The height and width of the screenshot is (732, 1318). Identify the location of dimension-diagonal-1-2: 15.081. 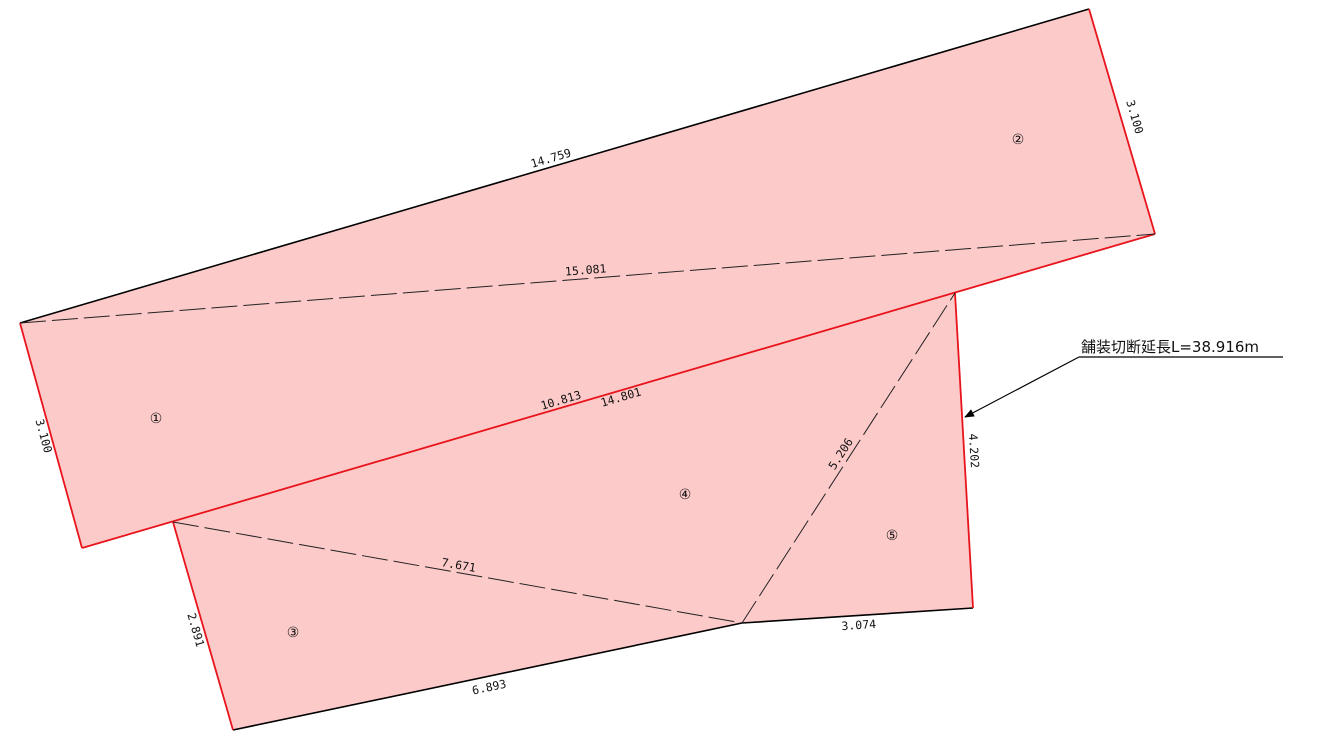
(585, 269).